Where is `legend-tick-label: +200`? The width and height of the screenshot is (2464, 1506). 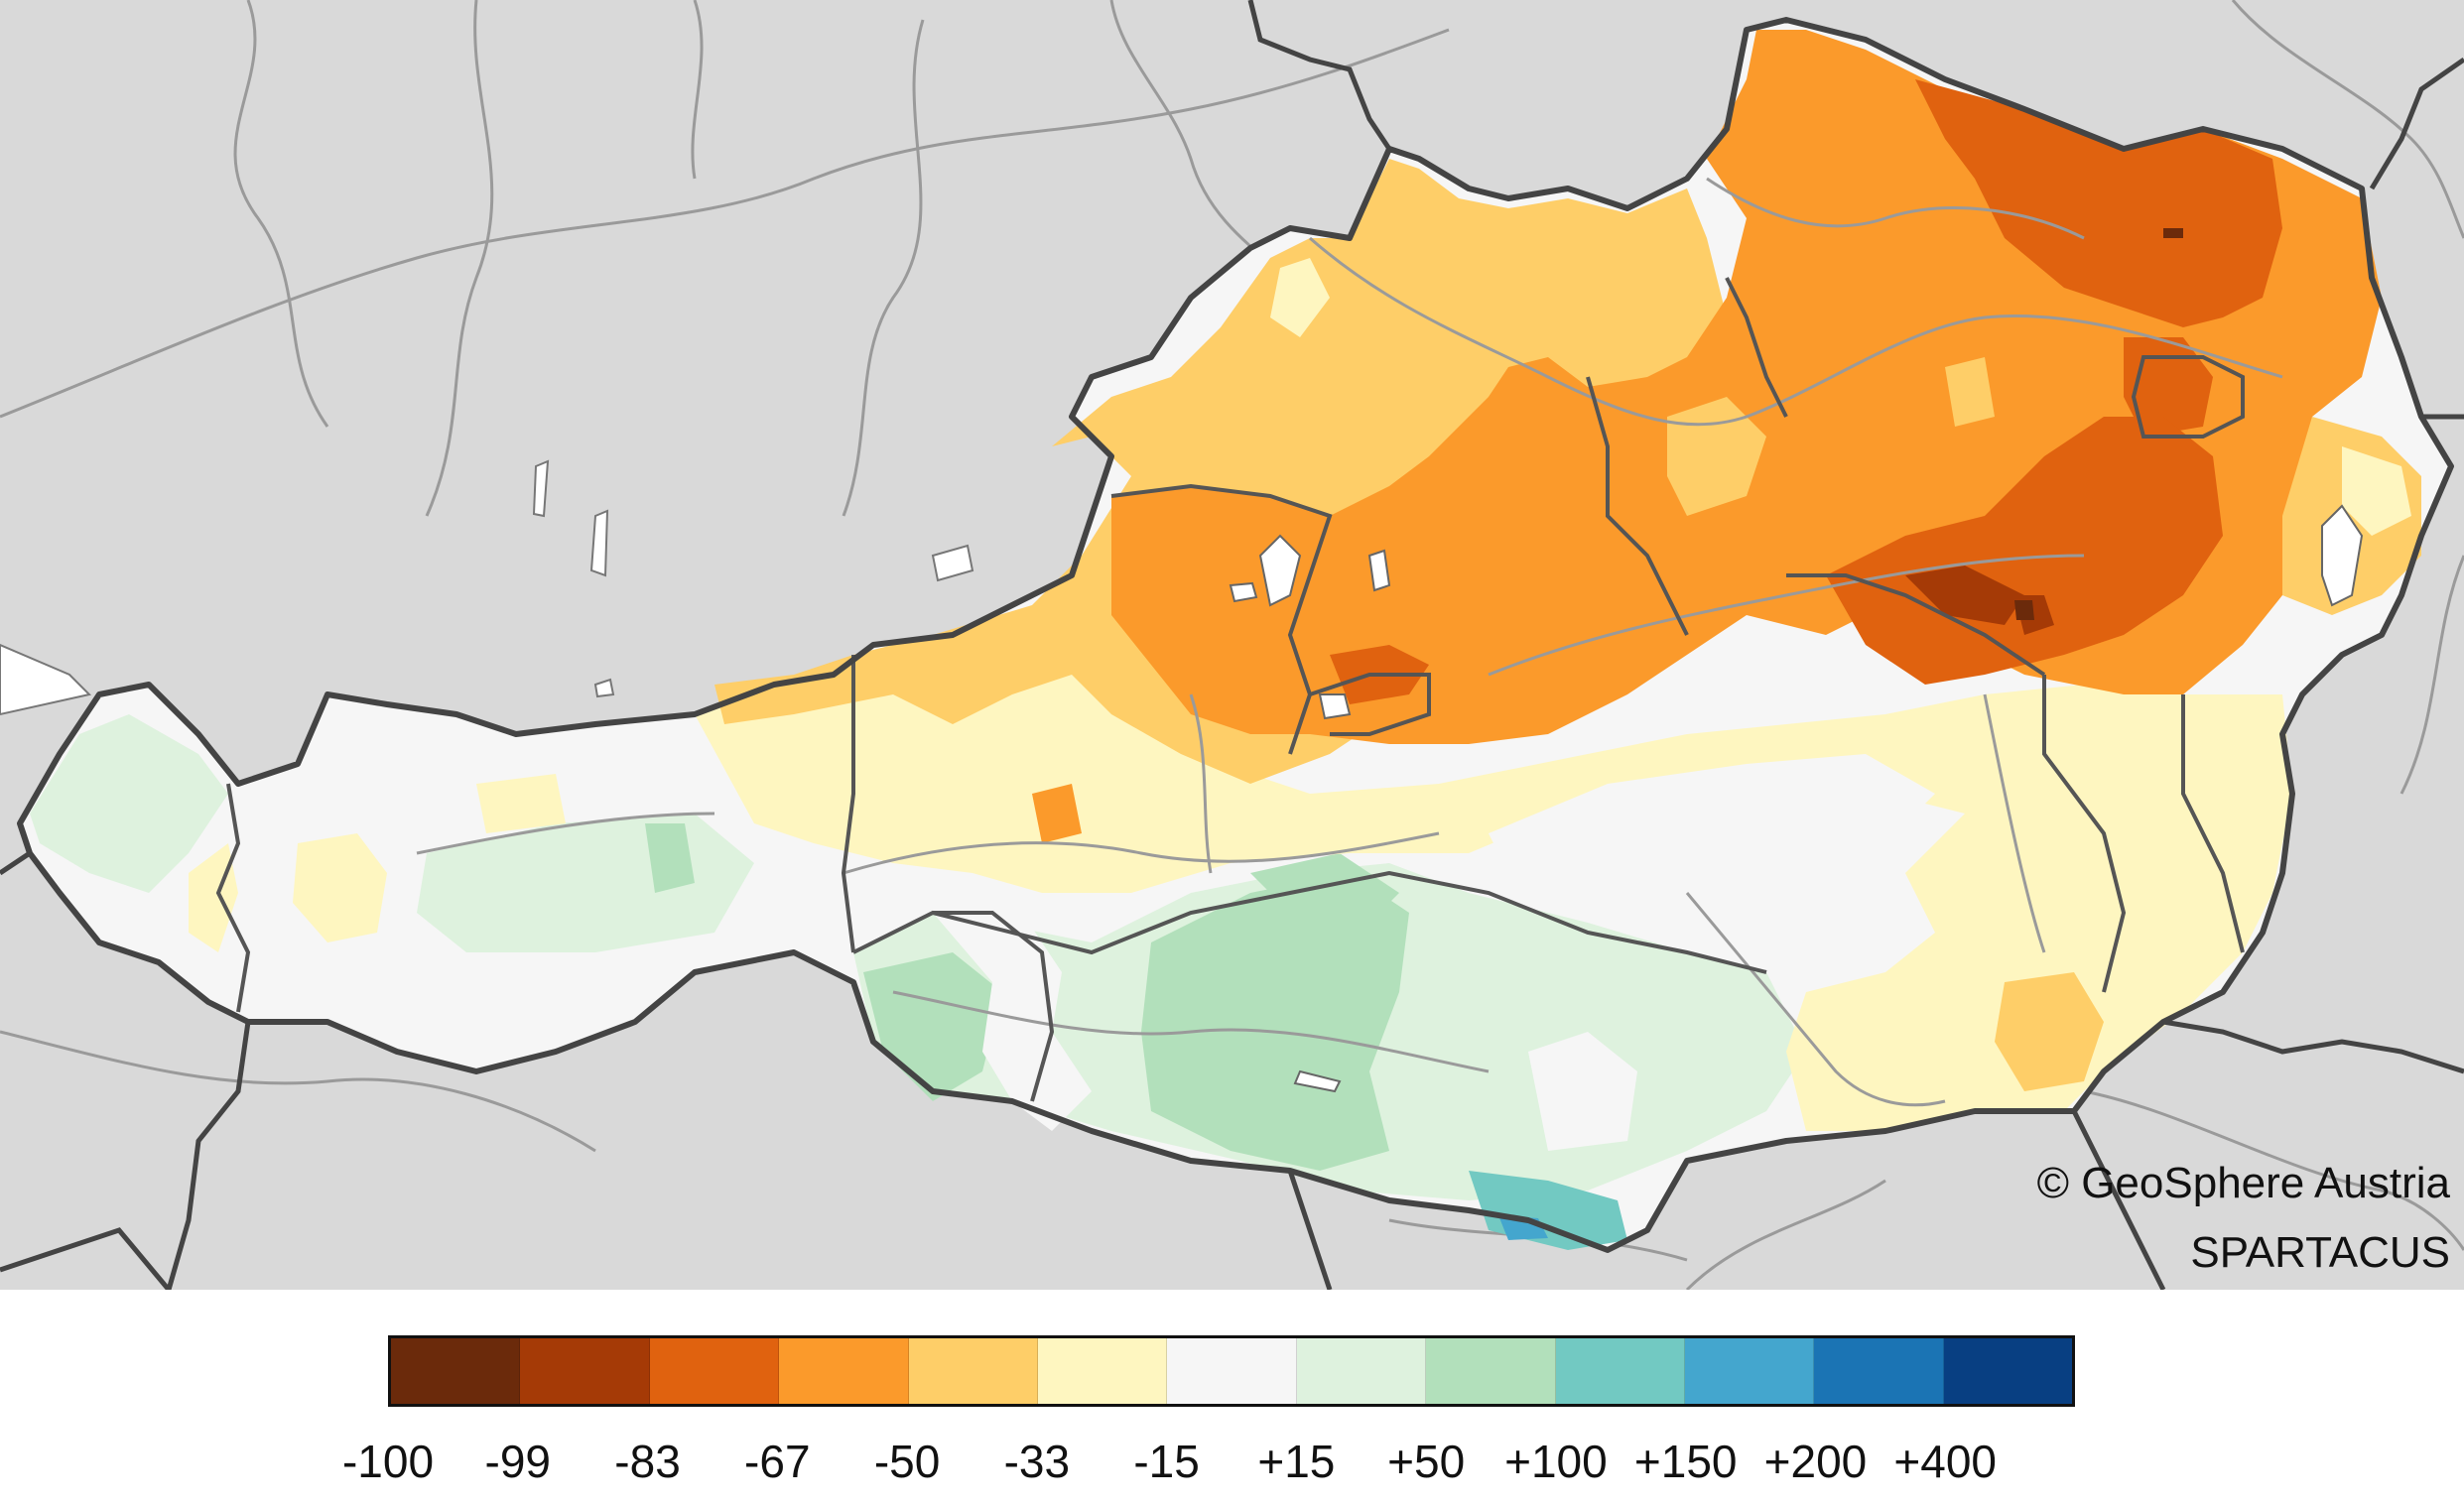
legend-tick-label: +200 is located at coordinates (1815, 1462).